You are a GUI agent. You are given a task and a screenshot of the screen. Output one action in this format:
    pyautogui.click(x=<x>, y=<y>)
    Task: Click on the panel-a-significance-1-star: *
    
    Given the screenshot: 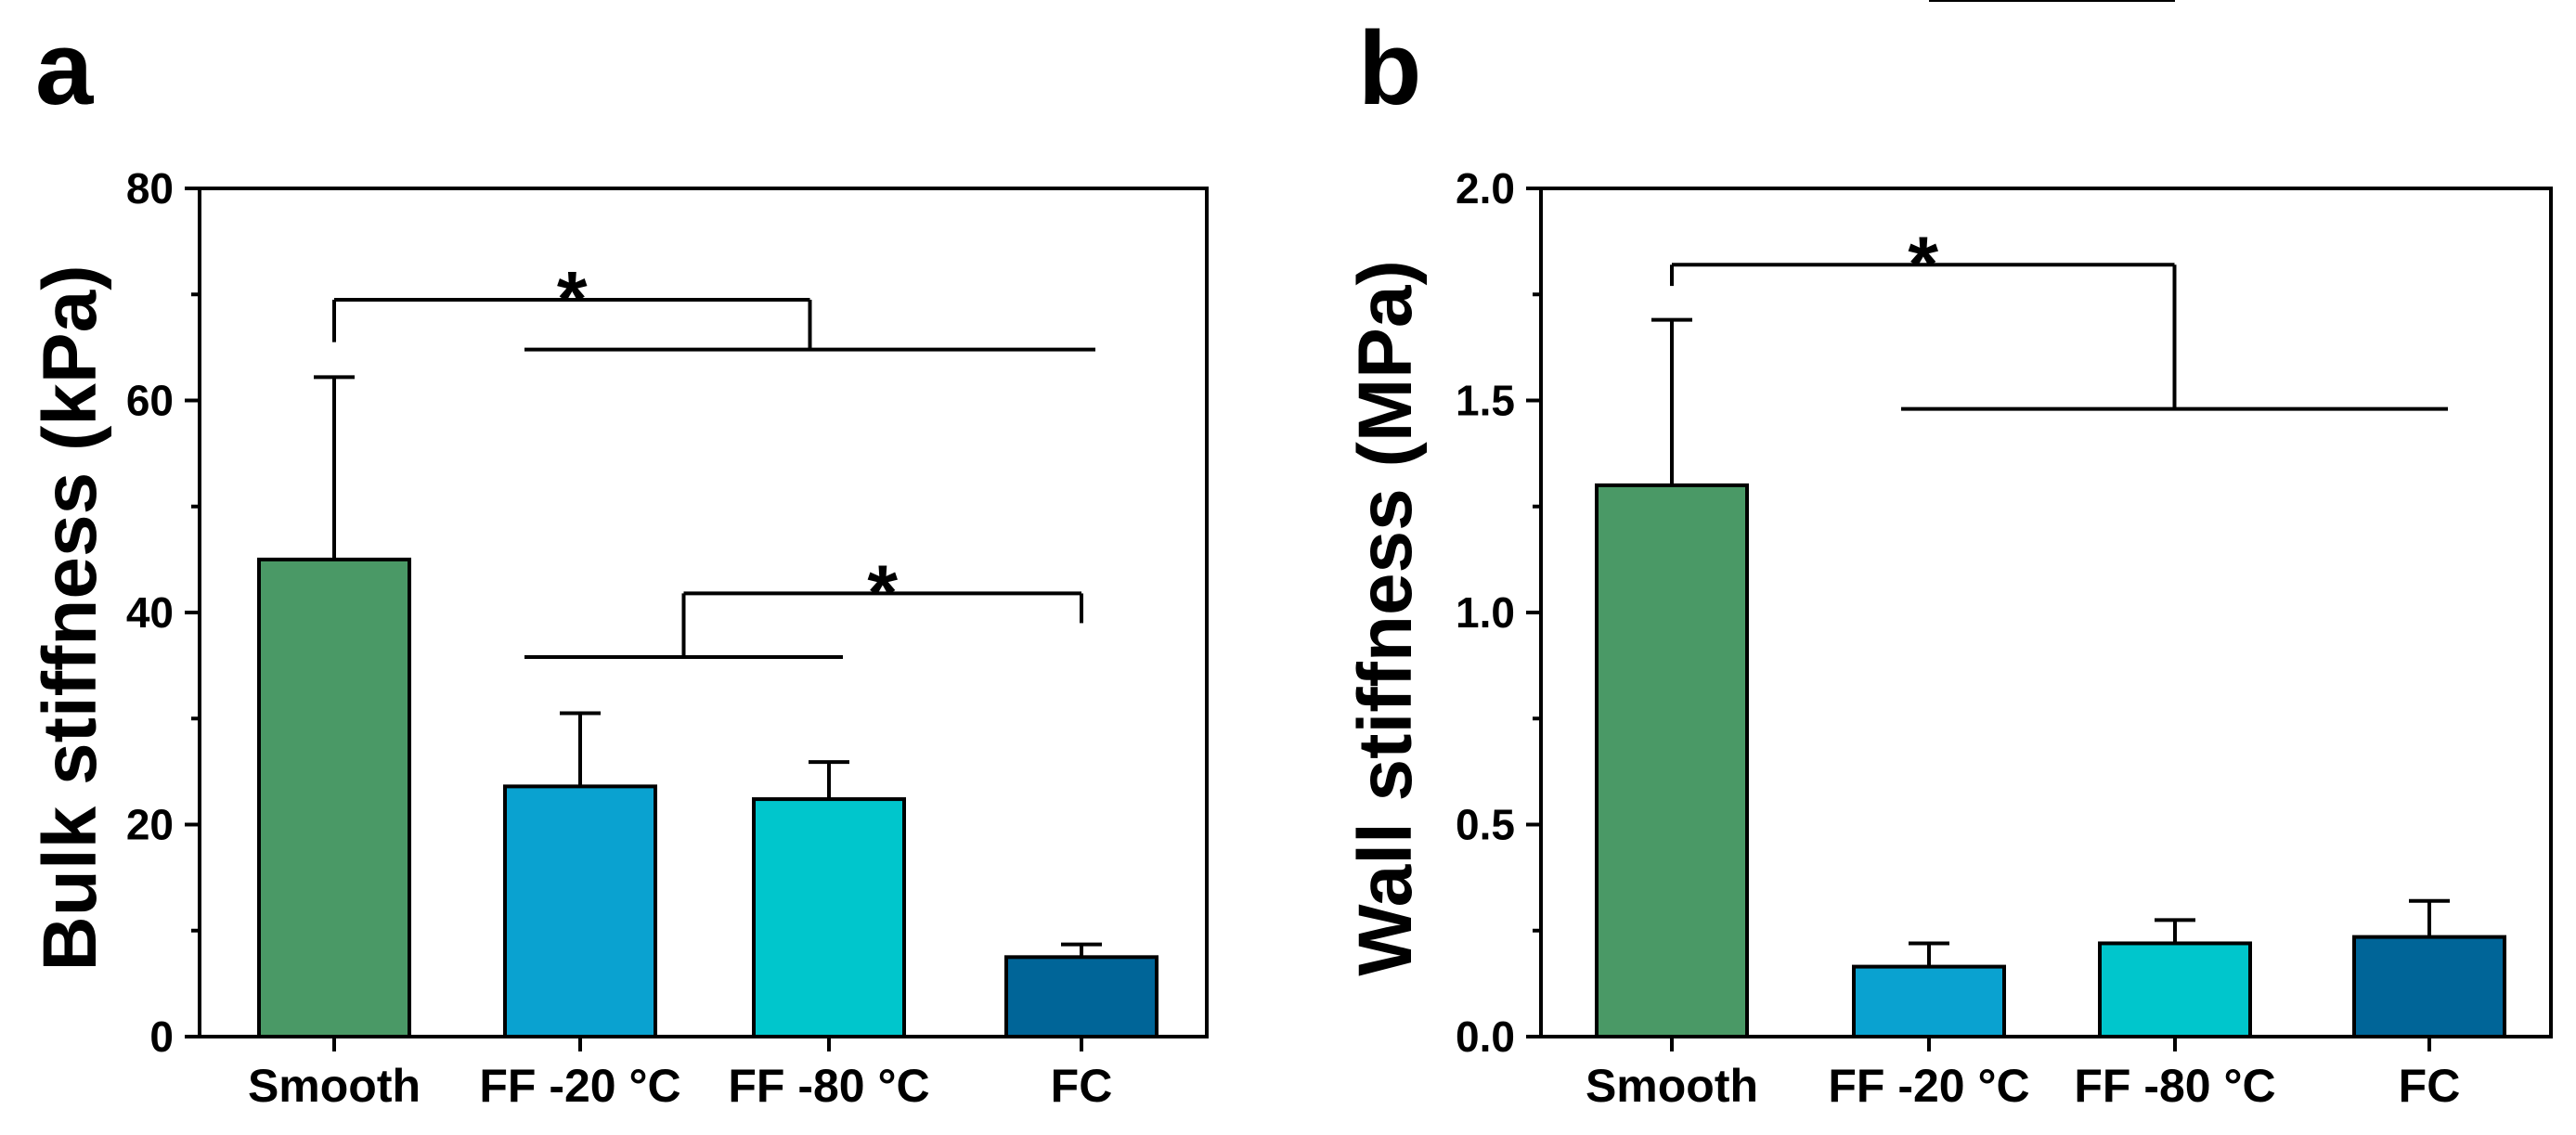 What is the action you would take?
    pyautogui.click(x=882, y=592)
    